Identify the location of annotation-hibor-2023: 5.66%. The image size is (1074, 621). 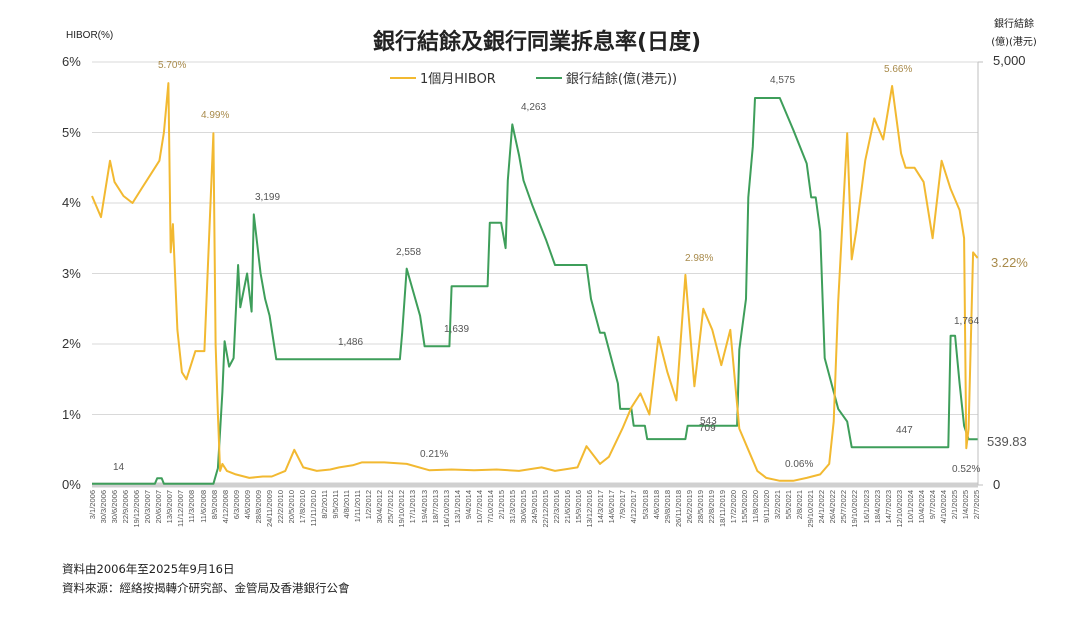
(898, 69).